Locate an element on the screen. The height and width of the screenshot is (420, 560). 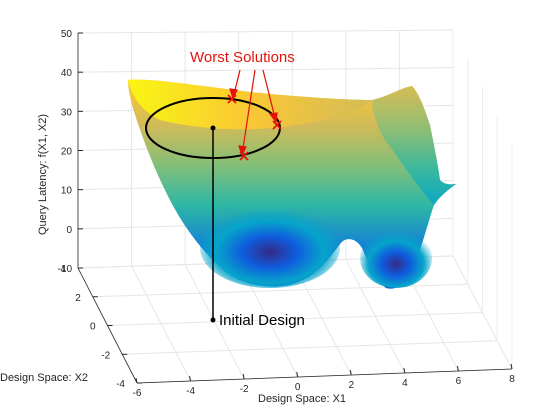
x-tick-label: 4 is located at coordinates (405, 383).